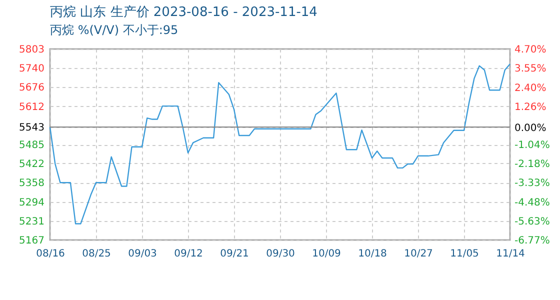  I want to click on y-tick-label: 5803, so click(31, 50).